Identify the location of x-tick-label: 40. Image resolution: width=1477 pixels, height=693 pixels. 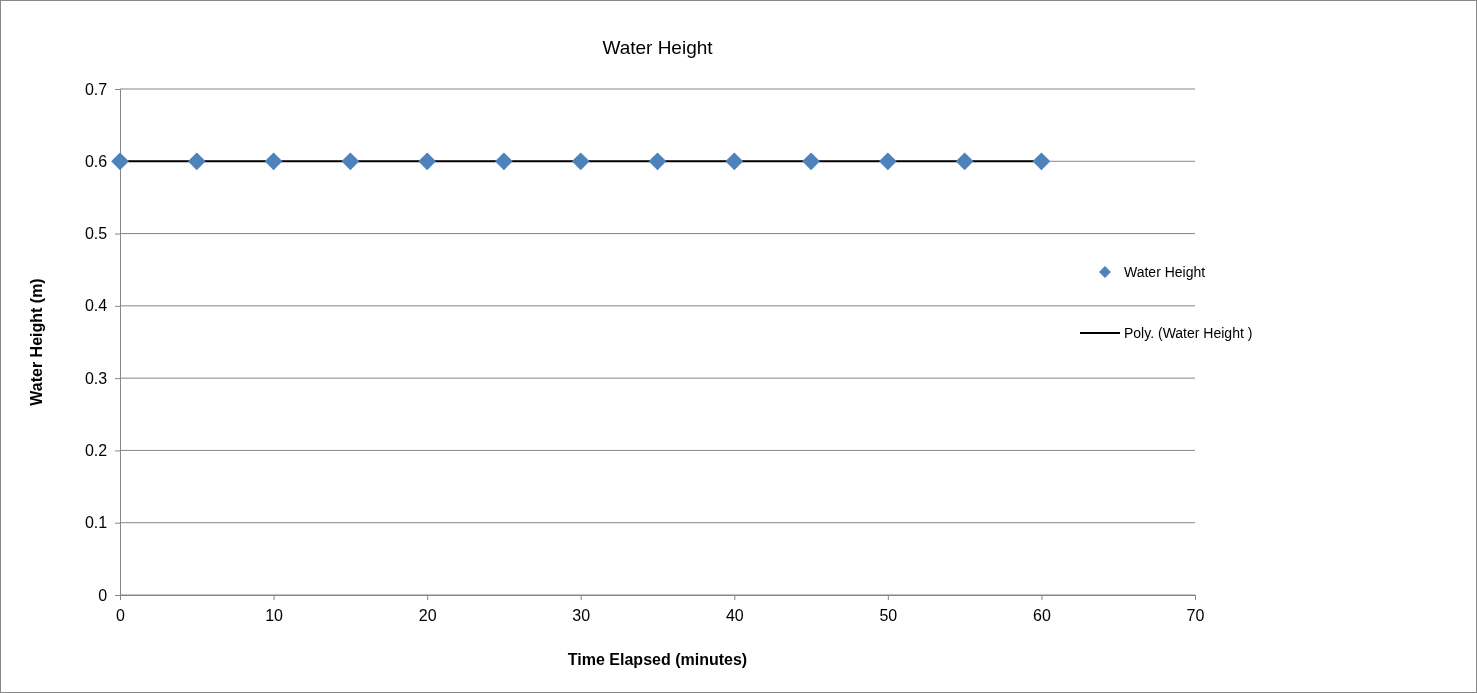
(734, 615).